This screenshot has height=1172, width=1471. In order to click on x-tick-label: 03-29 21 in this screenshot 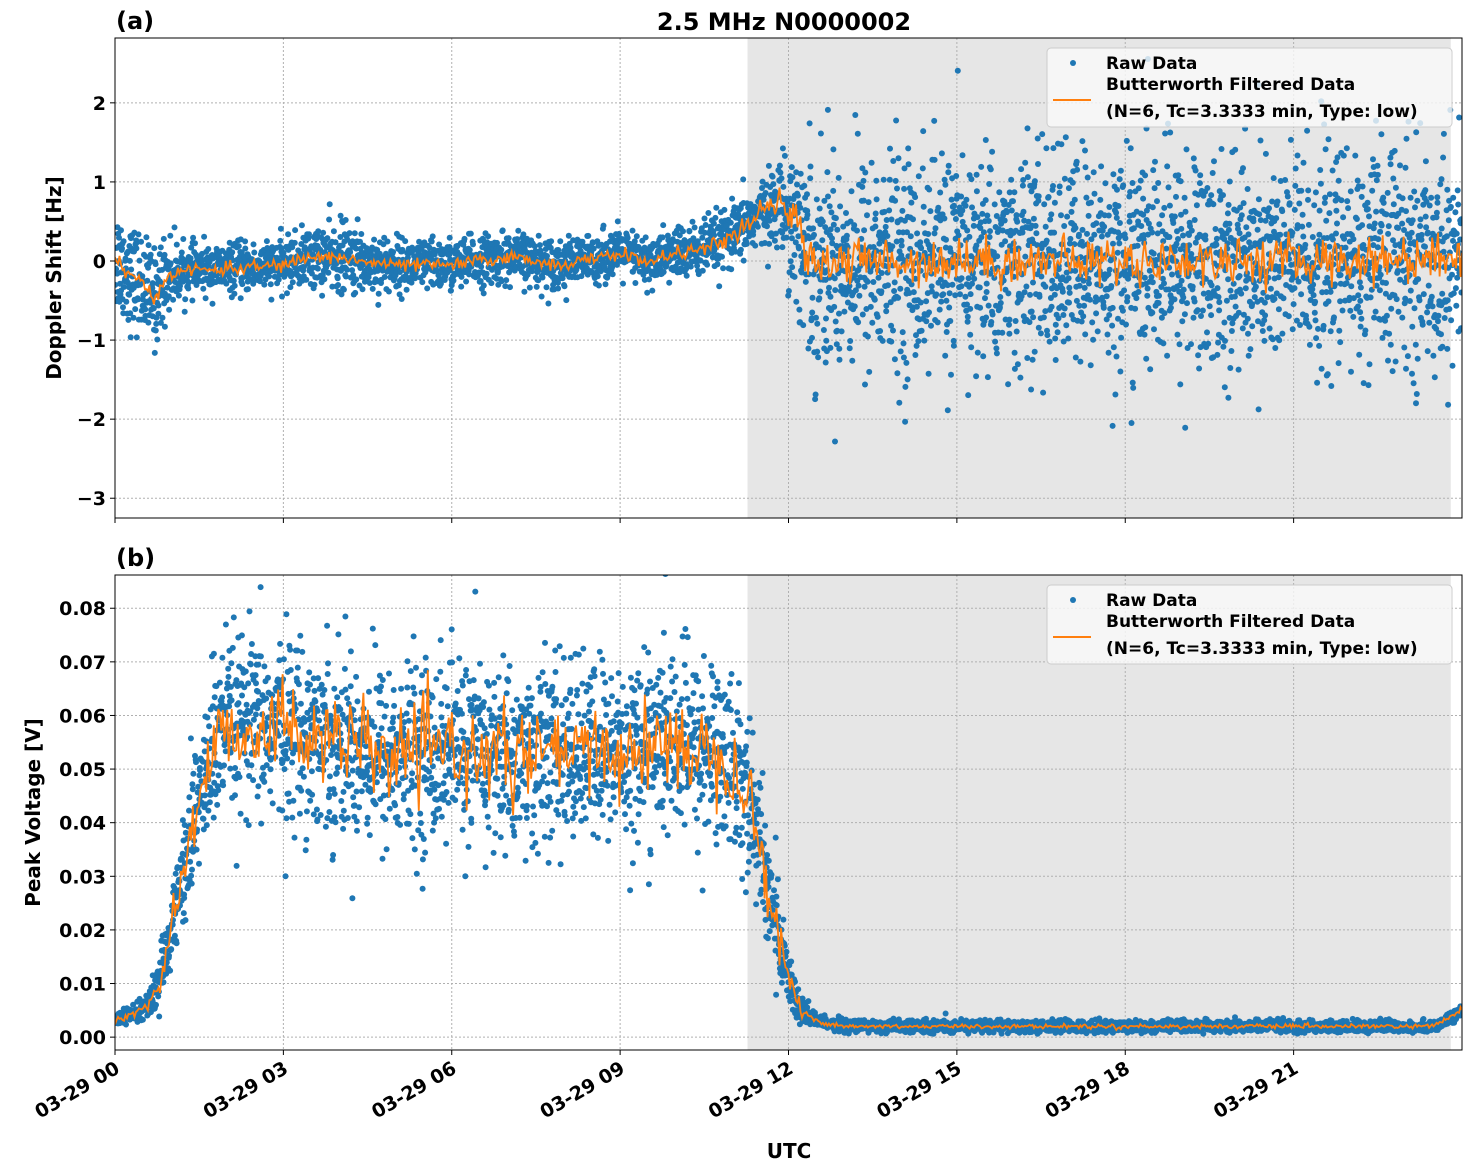, I will do `click(1256, 1090)`.